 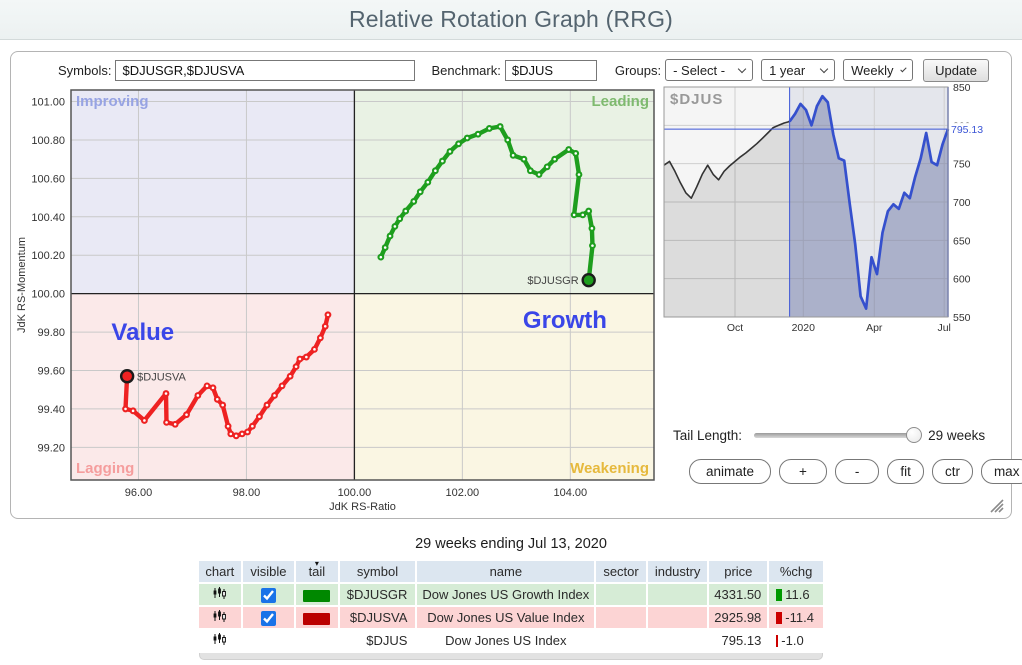 What do you see at coordinates (565, 320) in the screenshot?
I see `annotation-growth: Growth` at bounding box center [565, 320].